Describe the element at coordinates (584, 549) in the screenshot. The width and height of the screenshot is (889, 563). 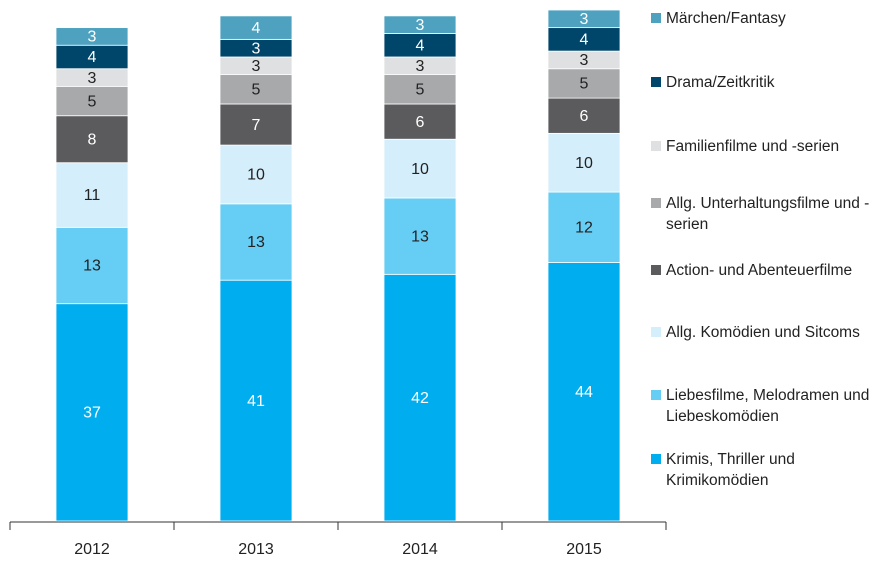
I see `x-tick-label: 2015` at that location.